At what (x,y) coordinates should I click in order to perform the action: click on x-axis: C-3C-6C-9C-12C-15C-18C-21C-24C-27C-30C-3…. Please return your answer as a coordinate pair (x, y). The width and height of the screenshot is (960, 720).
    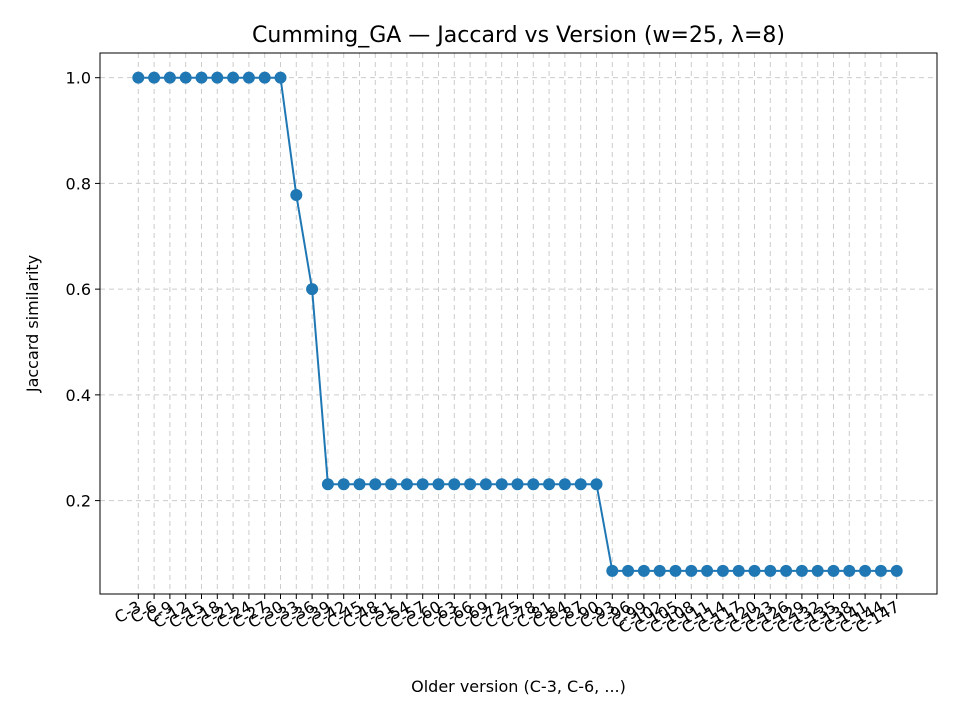
    Looking at the image, I should click on (507, 615).